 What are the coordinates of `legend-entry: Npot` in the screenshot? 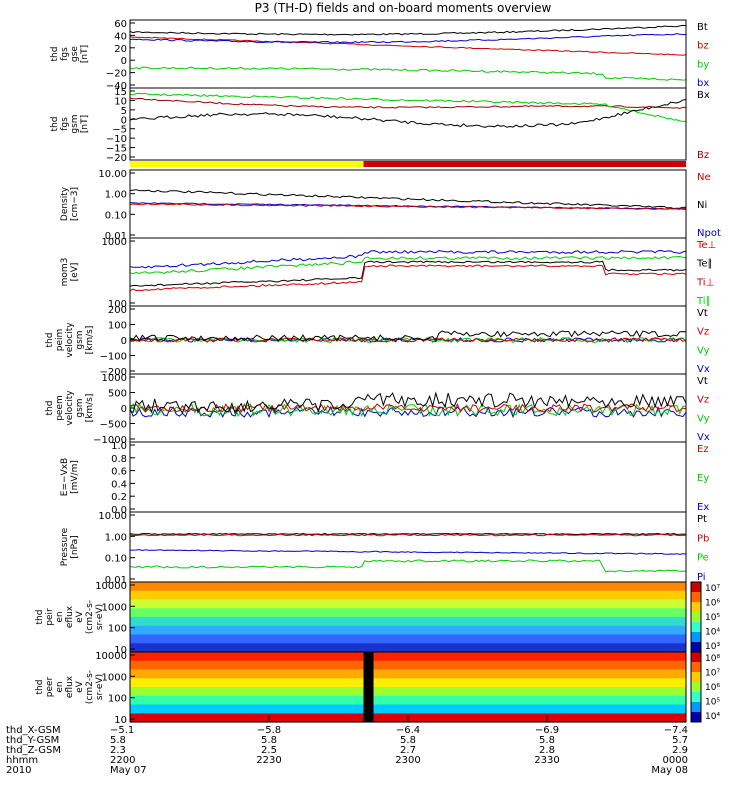 It's located at (709, 233).